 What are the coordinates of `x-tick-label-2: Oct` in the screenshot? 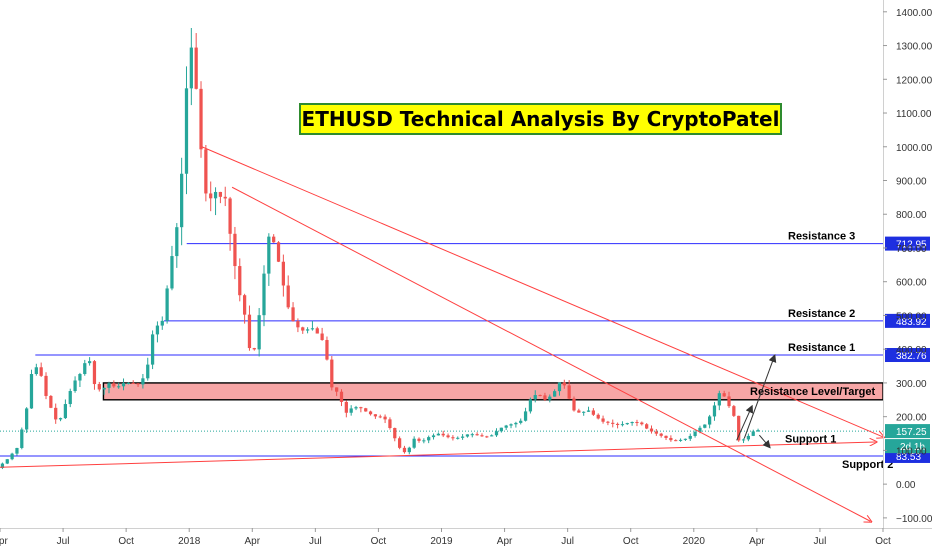 It's located at (126, 541).